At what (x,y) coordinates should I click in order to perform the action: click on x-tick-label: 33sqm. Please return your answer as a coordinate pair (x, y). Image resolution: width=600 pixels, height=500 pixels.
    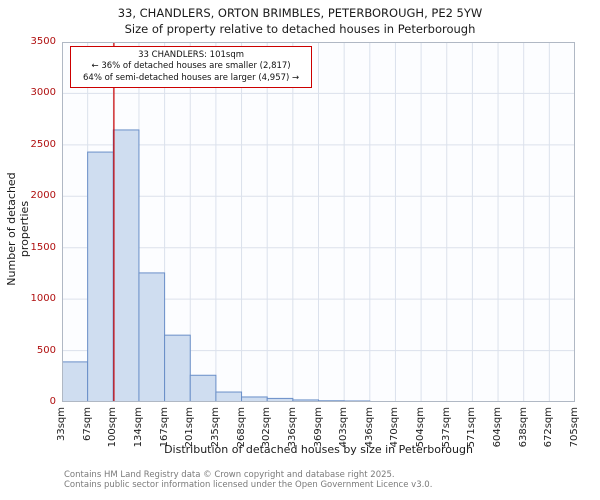
    Looking at the image, I should click on (61, 424).